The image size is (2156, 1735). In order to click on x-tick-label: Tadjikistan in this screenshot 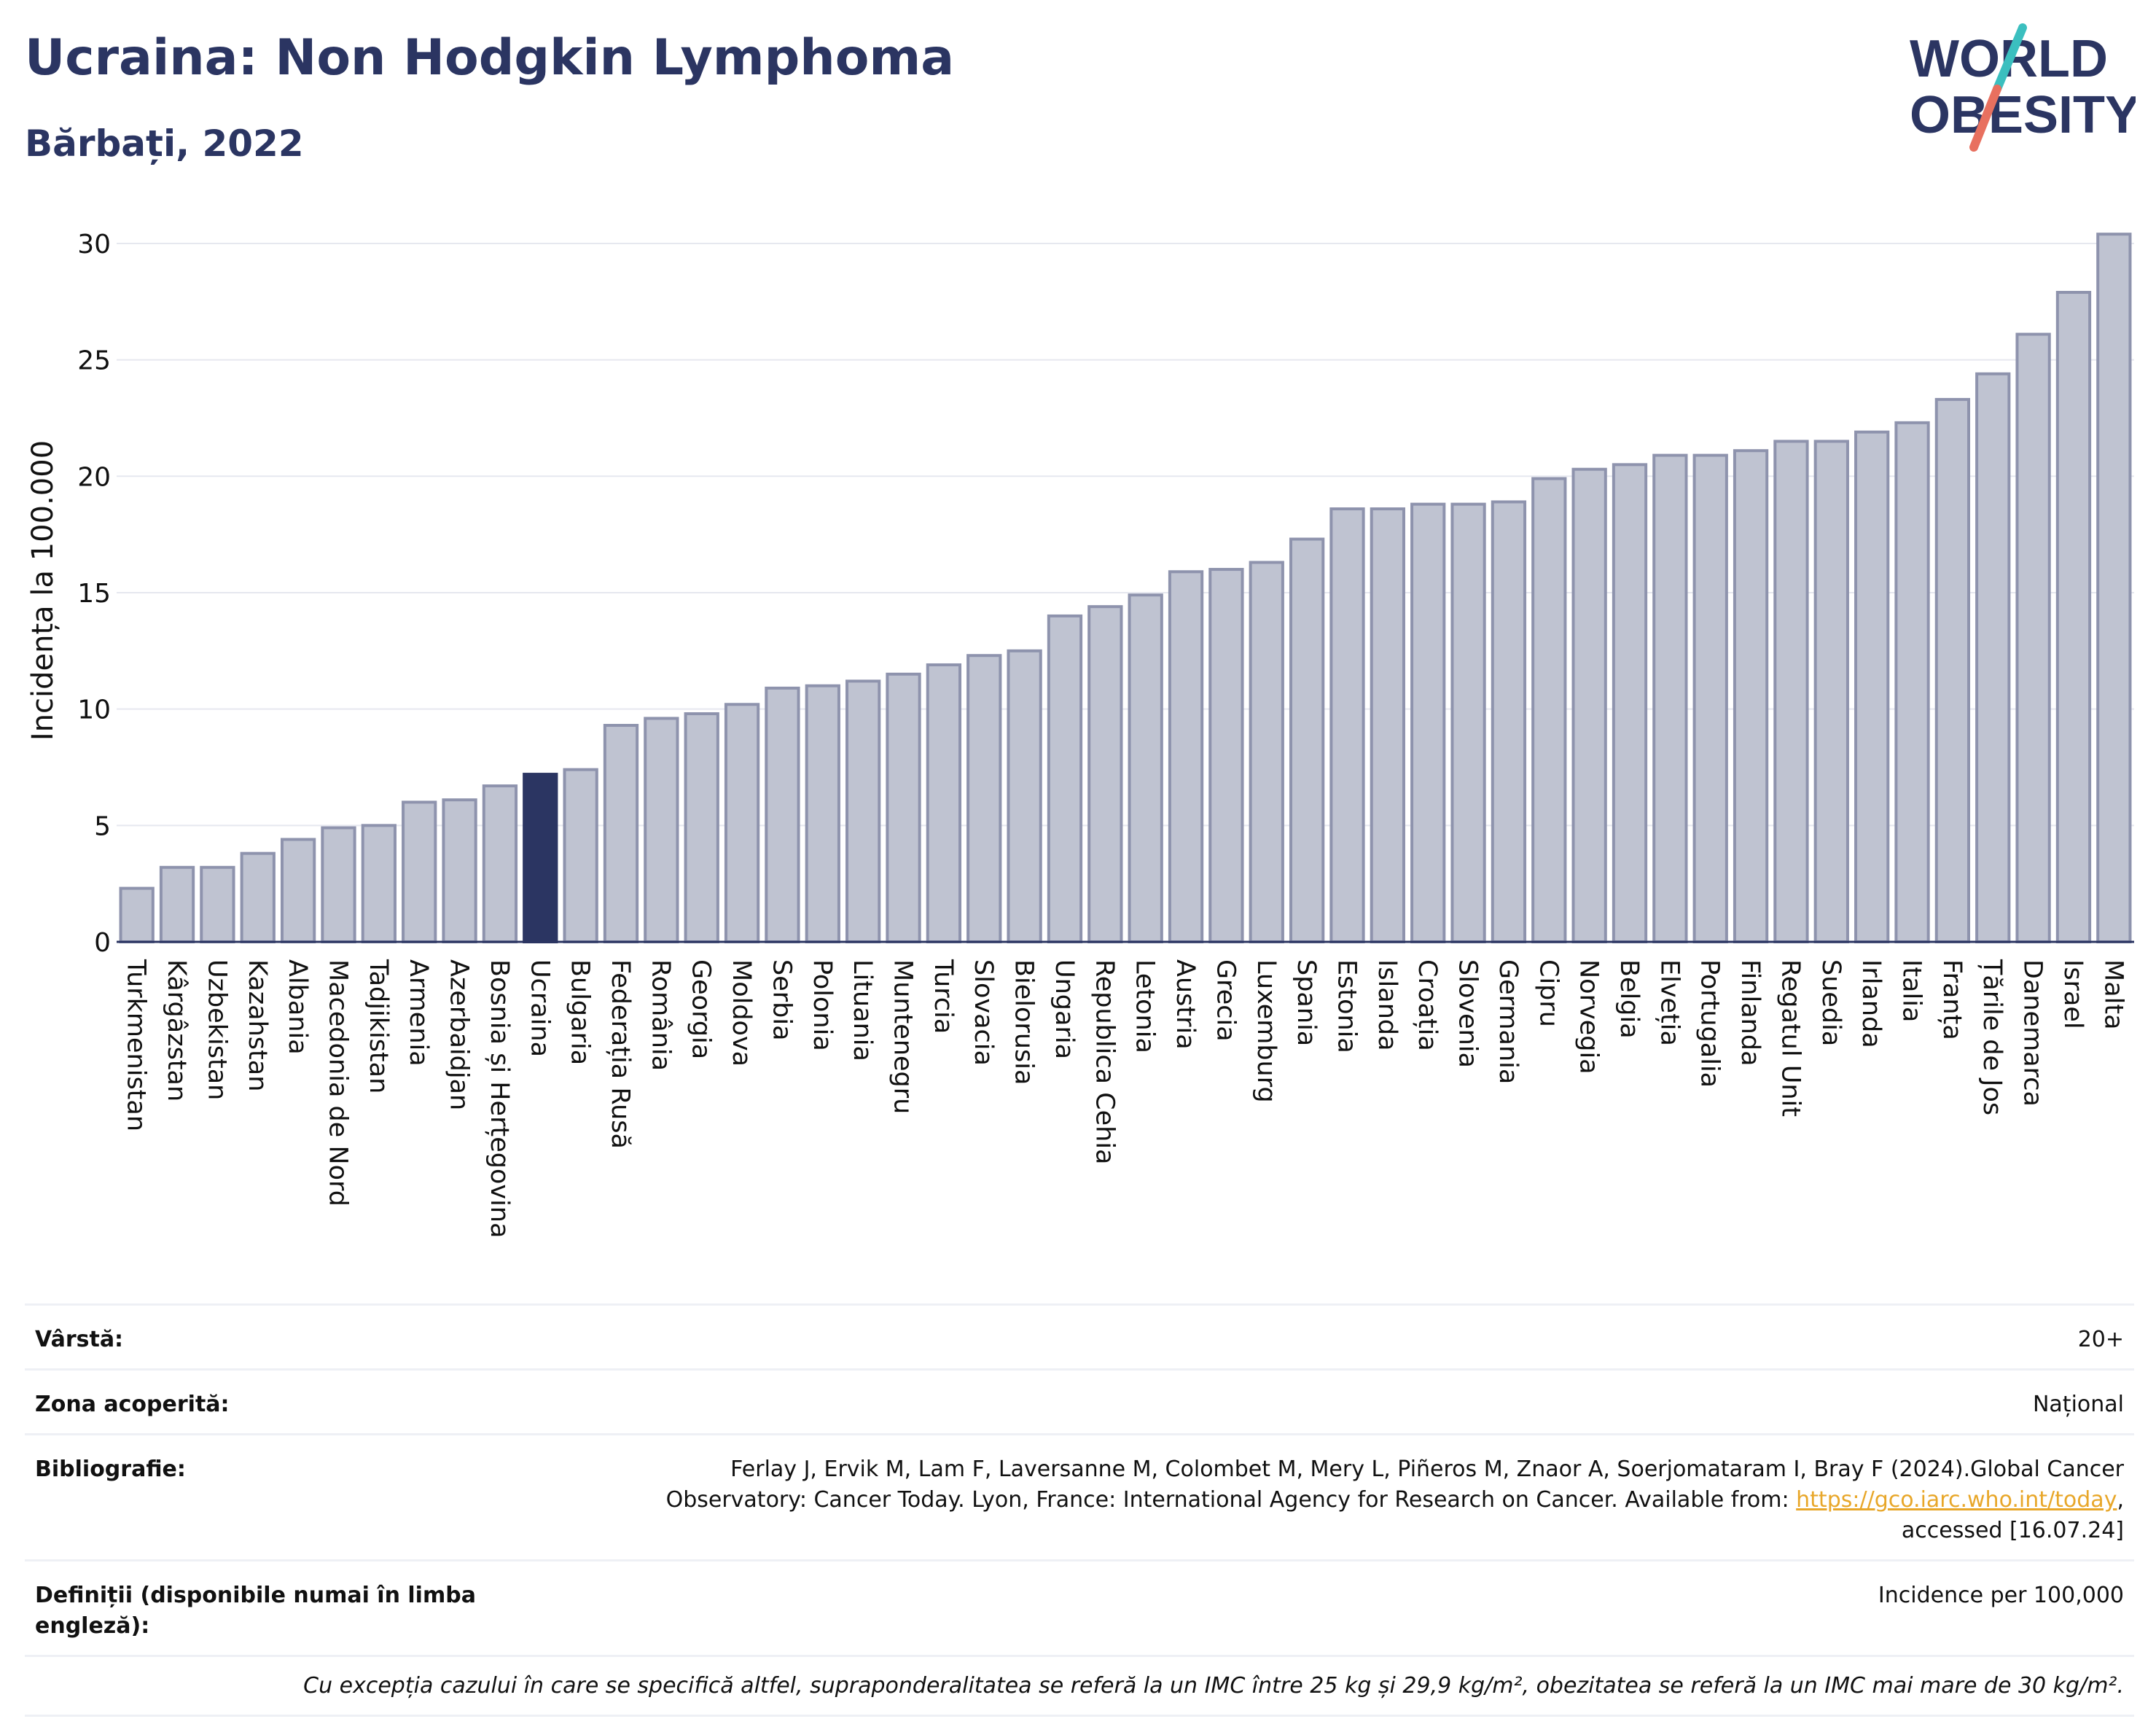, I will do `click(378, 1026)`.